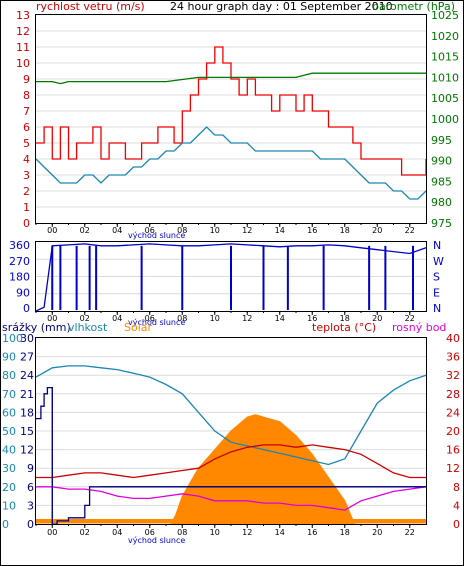 This screenshot has width=464, height=566. Describe the element at coordinates (453, 431) in the screenshot. I see `panel3-y-ticks-temperature: 0 4 8 12 16 20 24 28 32 36 40` at that location.